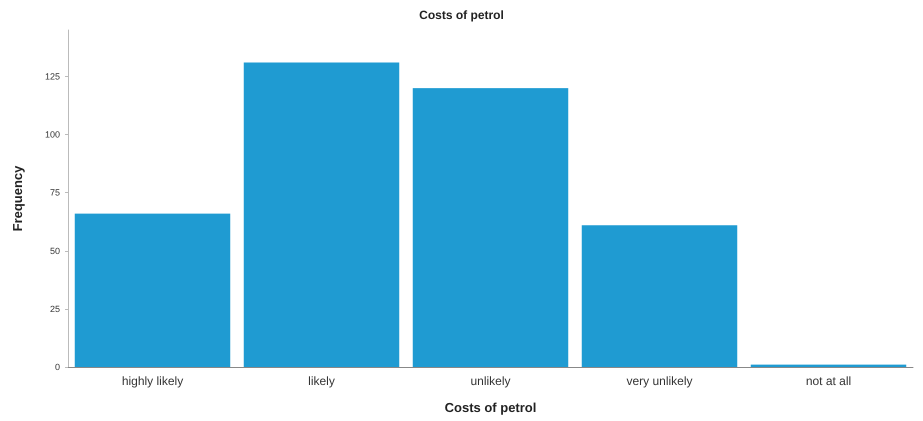  Describe the element at coordinates (57, 367) in the screenshot. I see `y-tick-label: 0` at that location.